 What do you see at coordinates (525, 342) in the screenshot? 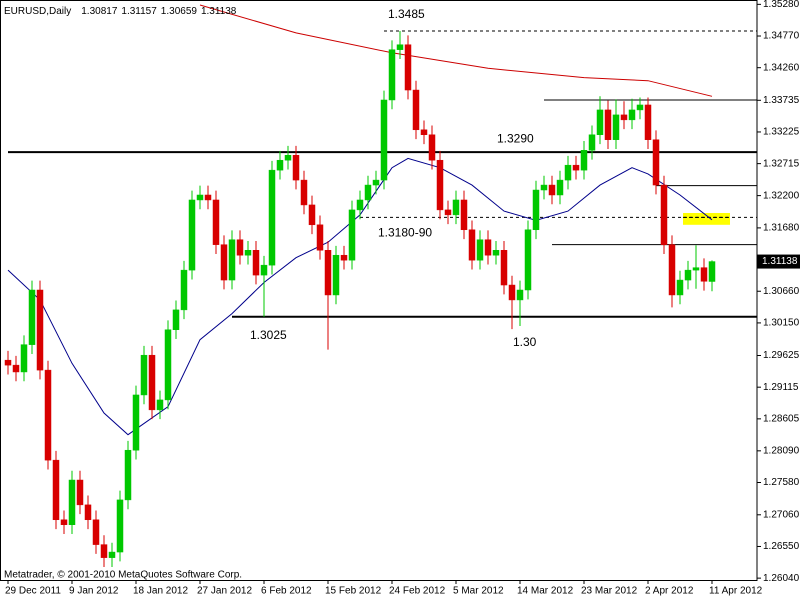
I see `annotation: 1.30` at bounding box center [525, 342].